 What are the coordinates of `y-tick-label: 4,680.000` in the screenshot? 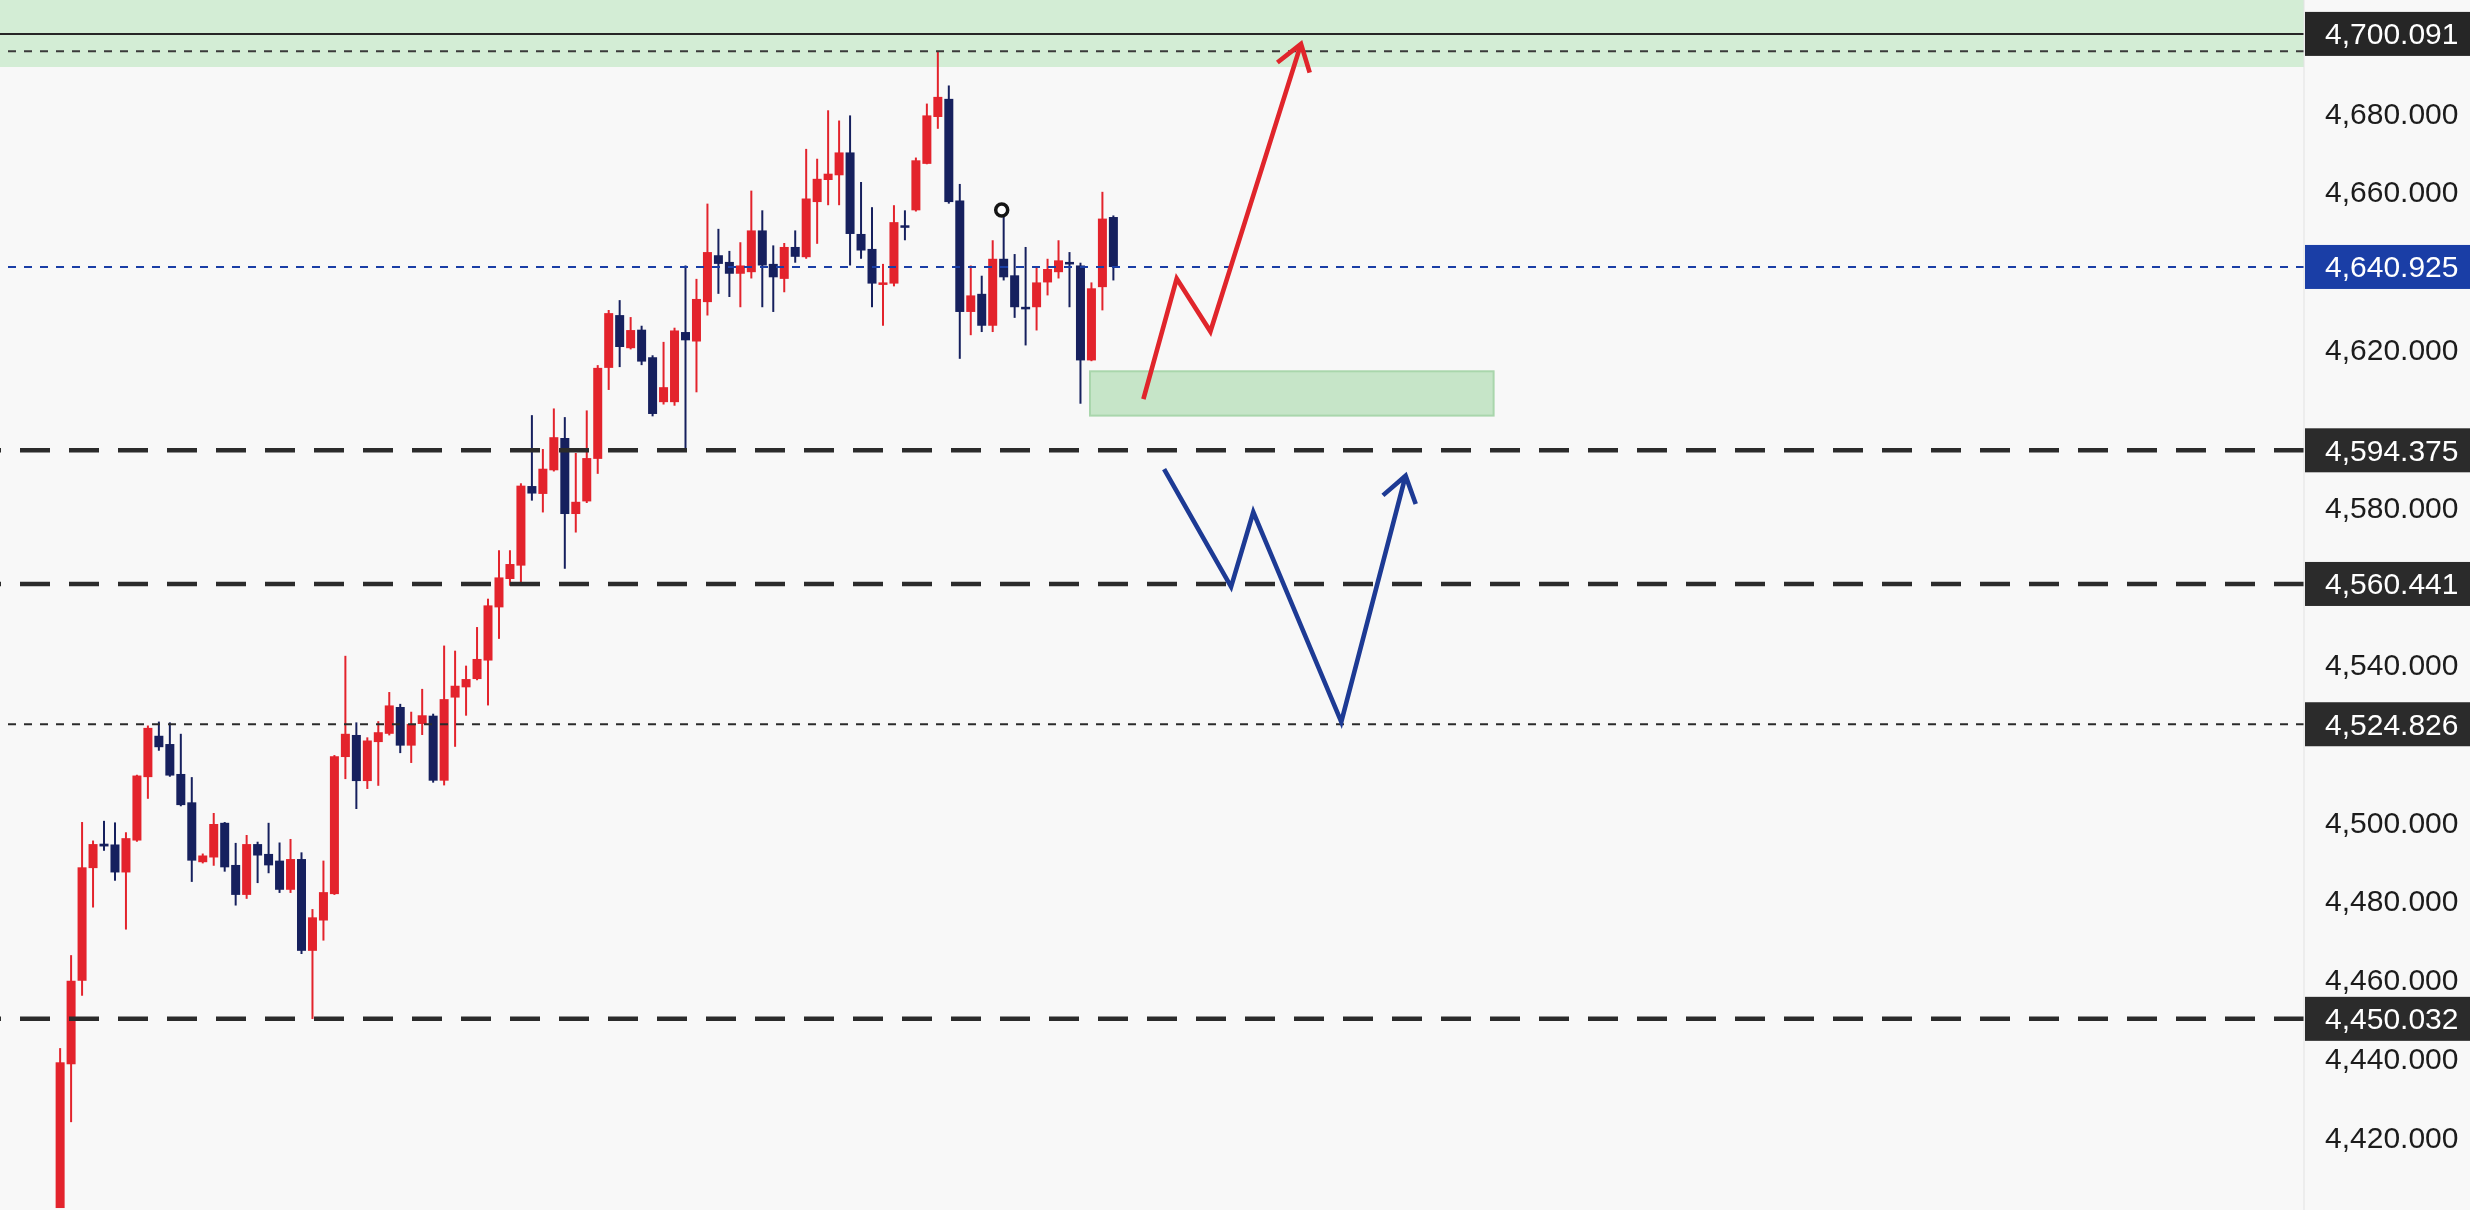 It's located at (2392, 113).